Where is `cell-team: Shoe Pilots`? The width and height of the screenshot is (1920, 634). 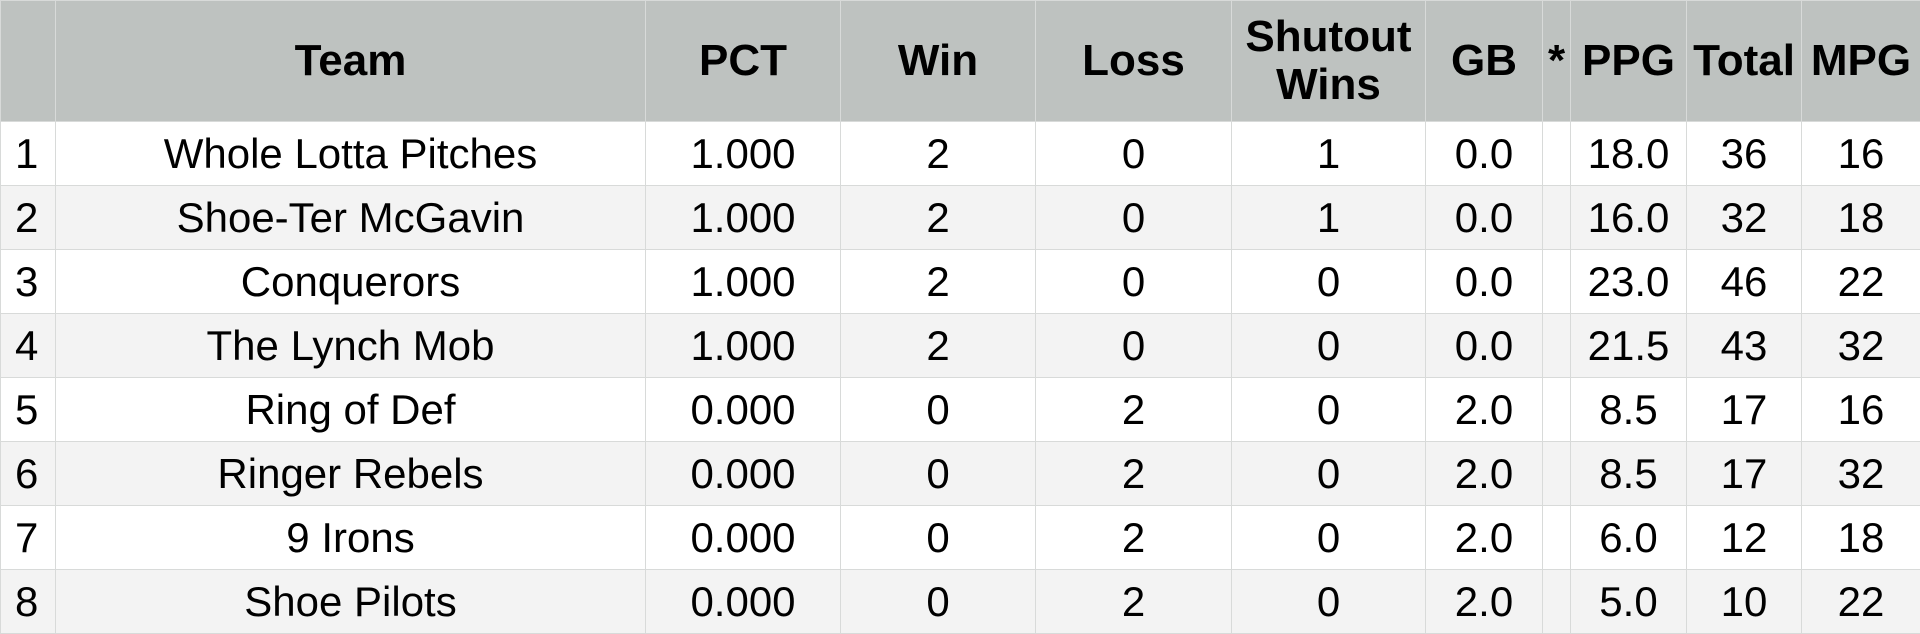
cell-team: Shoe Pilots is located at coordinates (350, 601).